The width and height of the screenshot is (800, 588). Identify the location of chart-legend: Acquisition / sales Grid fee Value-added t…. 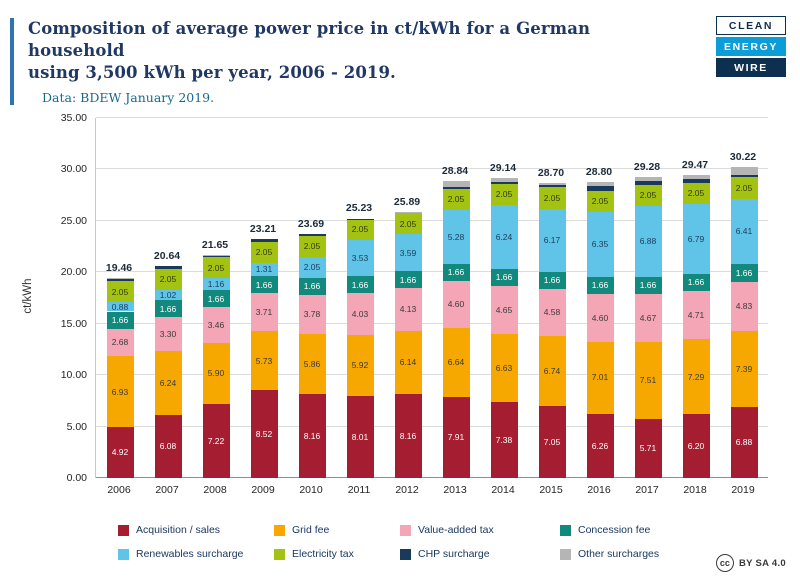
(410, 542).